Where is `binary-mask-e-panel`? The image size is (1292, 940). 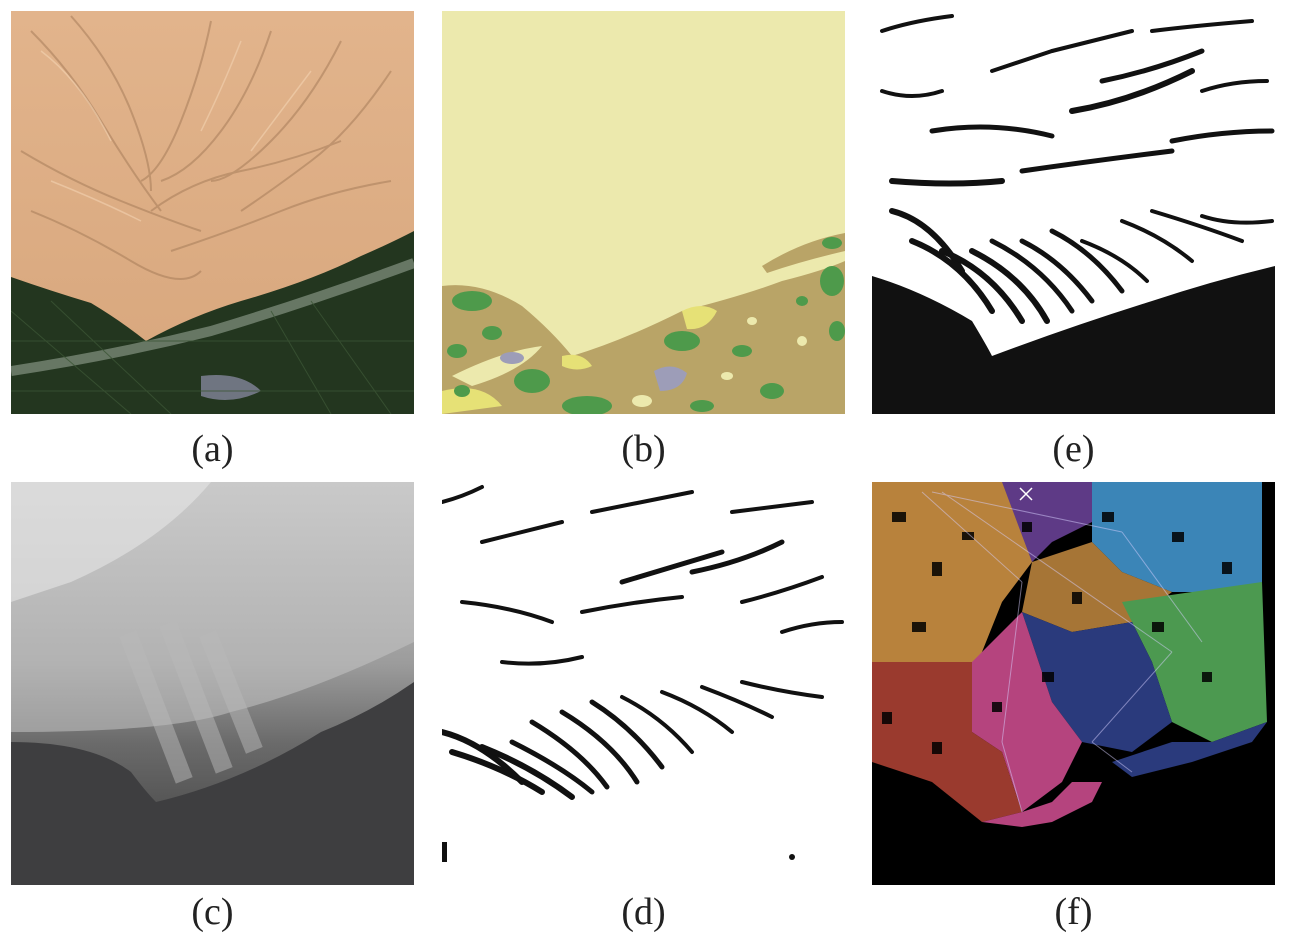 binary-mask-e-panel is located at coordinates (1073, 212).